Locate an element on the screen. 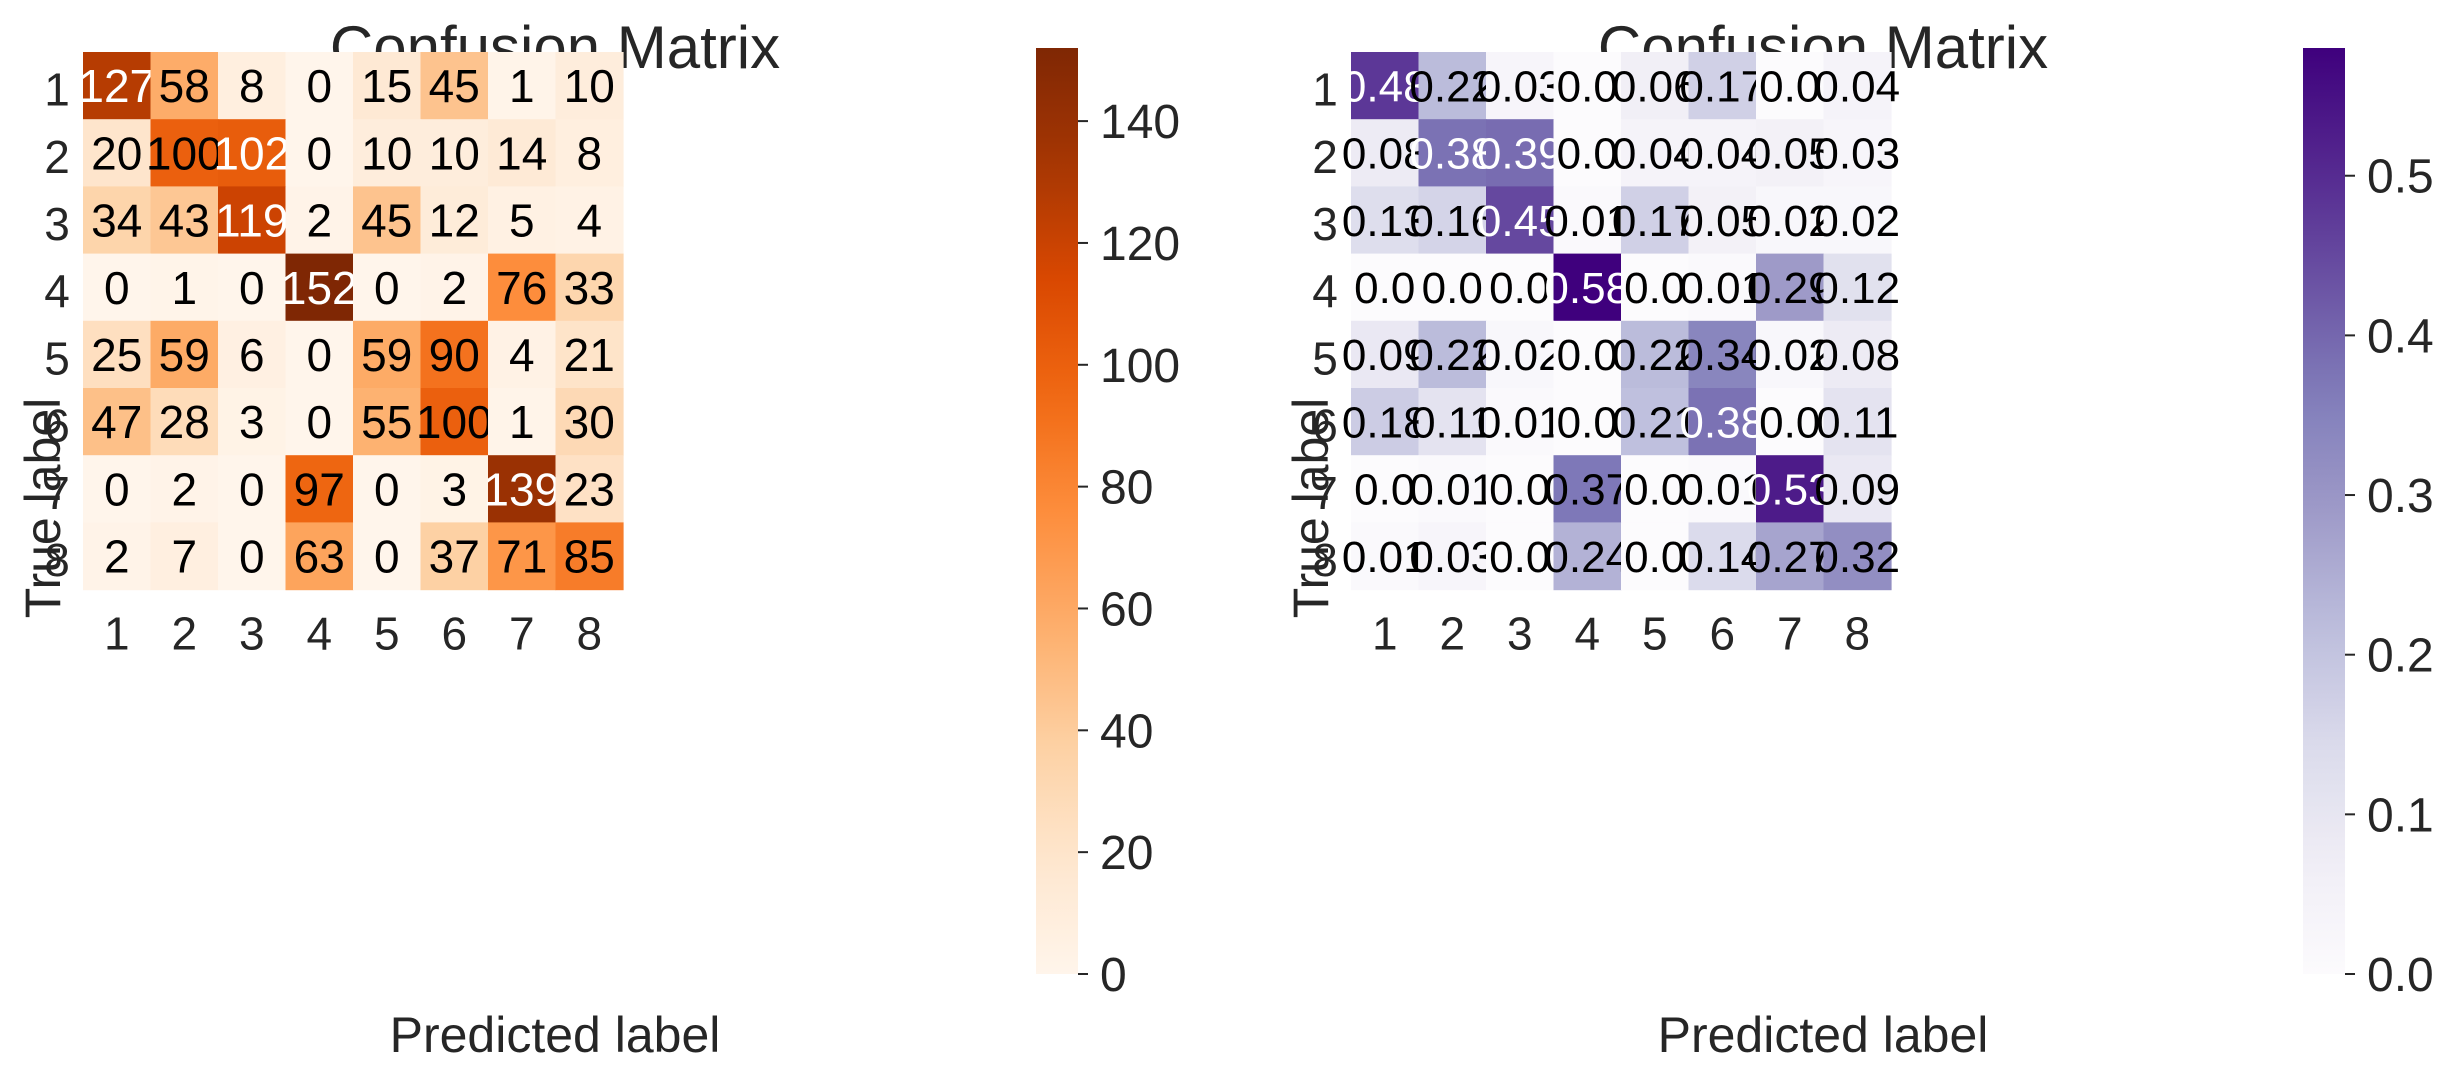 This screenshot has height=1083, width=2461. cell-value-label: 0.27 is located at coordinates (1790, 557).